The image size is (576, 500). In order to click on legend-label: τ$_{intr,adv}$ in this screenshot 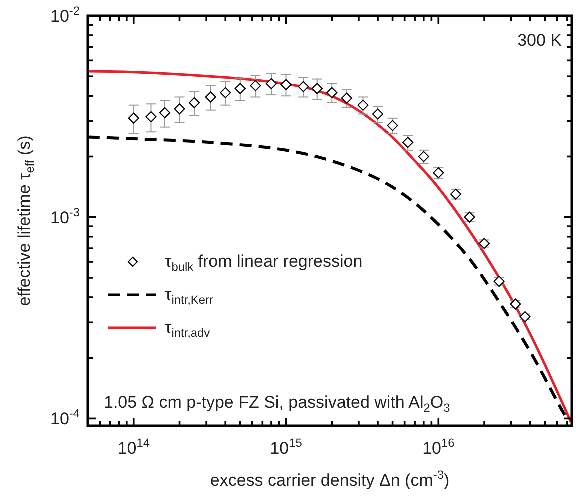, I will do `click(187, 329)`.